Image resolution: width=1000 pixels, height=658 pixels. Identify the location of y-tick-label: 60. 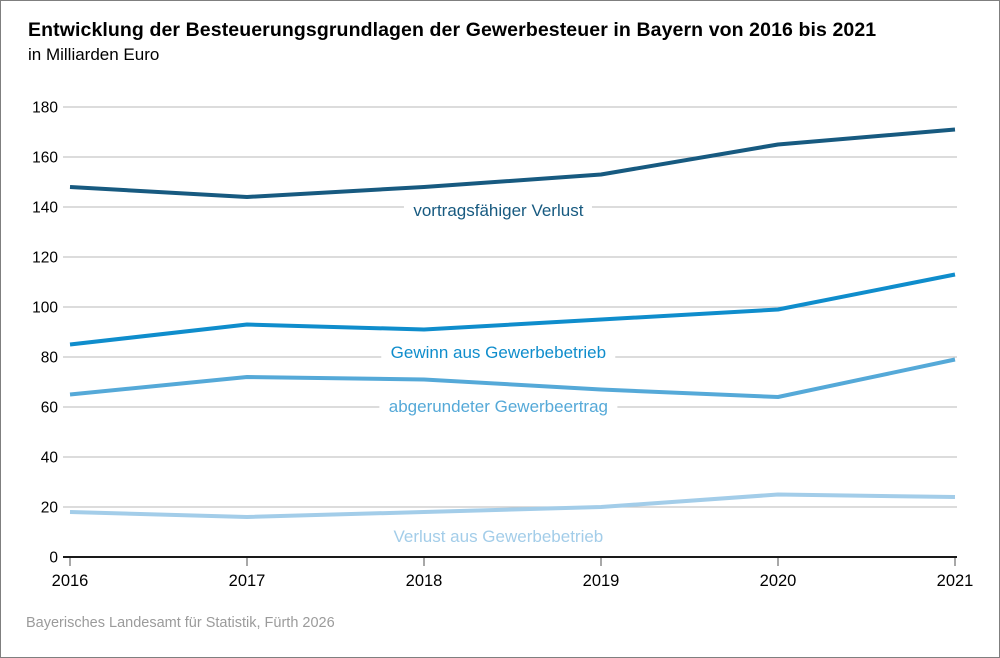
(50, 408).